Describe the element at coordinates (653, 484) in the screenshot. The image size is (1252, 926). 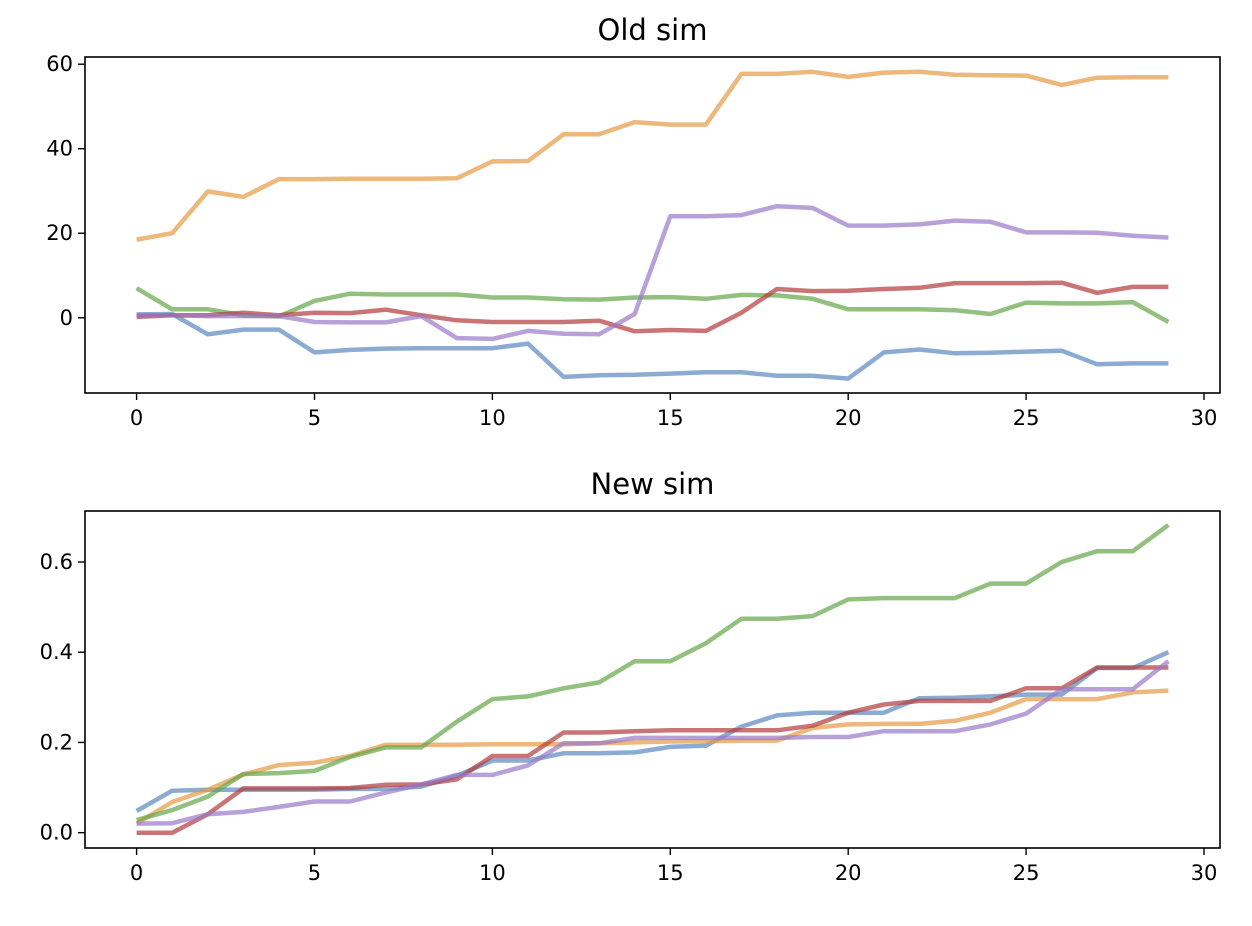
I see `chart-title: New sim` at that location.